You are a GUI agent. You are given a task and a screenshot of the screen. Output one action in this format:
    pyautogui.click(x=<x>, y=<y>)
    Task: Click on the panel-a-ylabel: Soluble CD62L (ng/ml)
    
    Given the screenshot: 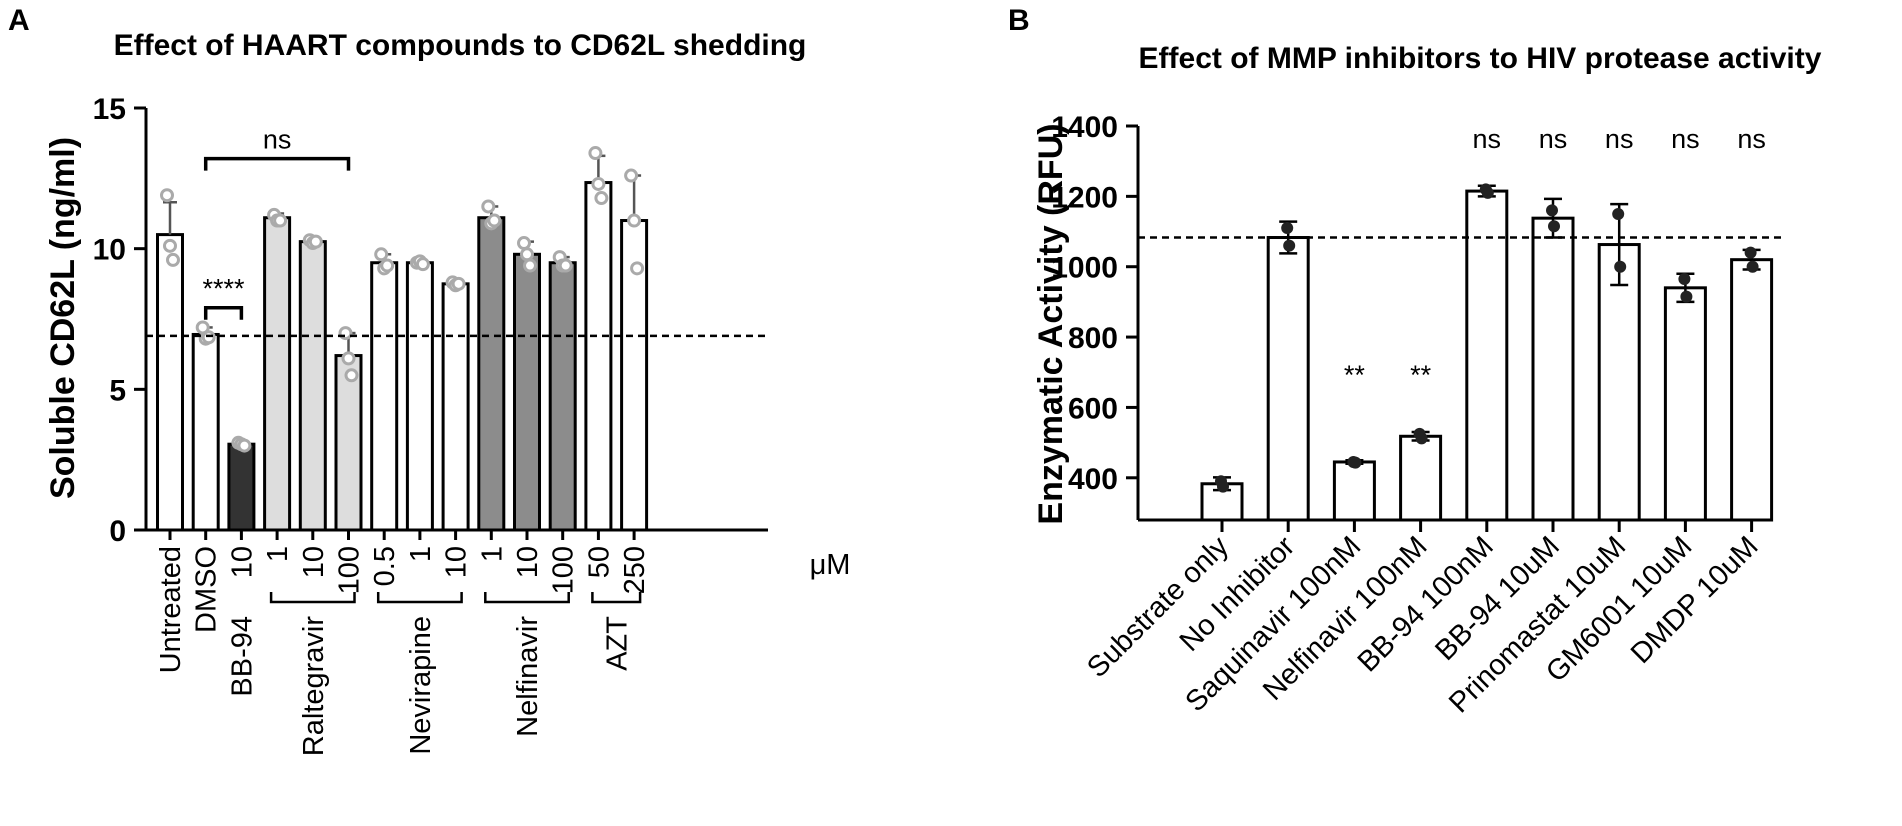 What is the action you would take?
    pyautogui.click(x=63, y=318)
    